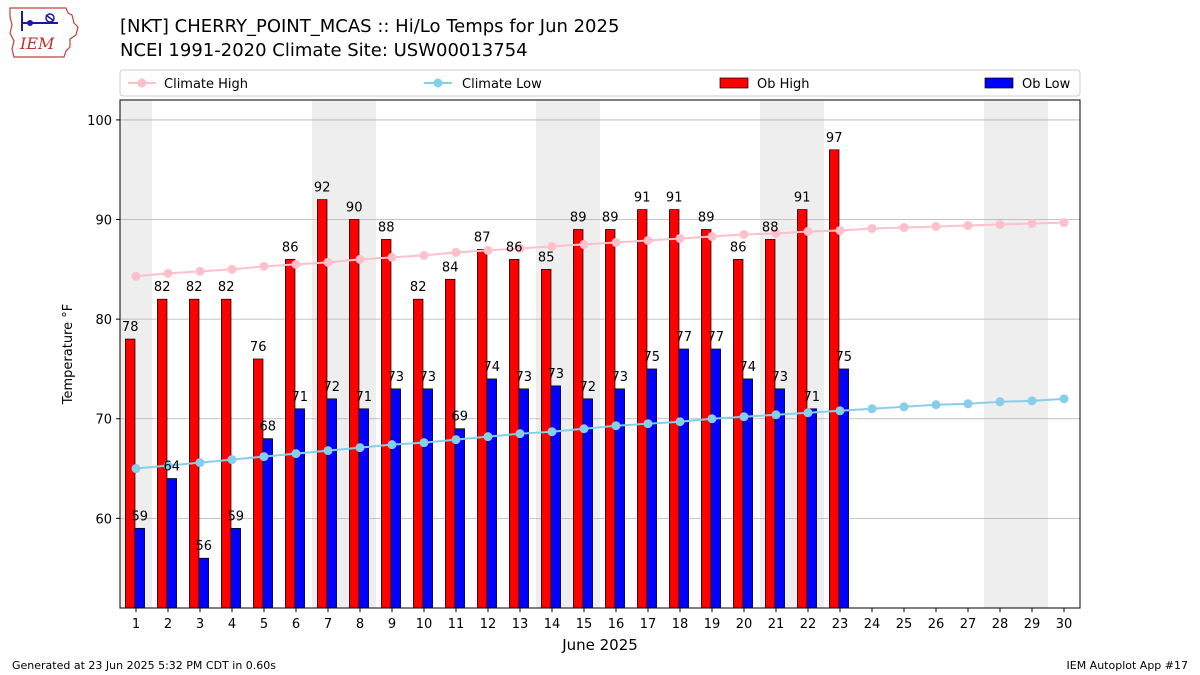 This screenshot has width=1200, height=675. I want to click on x-tick-label: 27, so click(968, 624).